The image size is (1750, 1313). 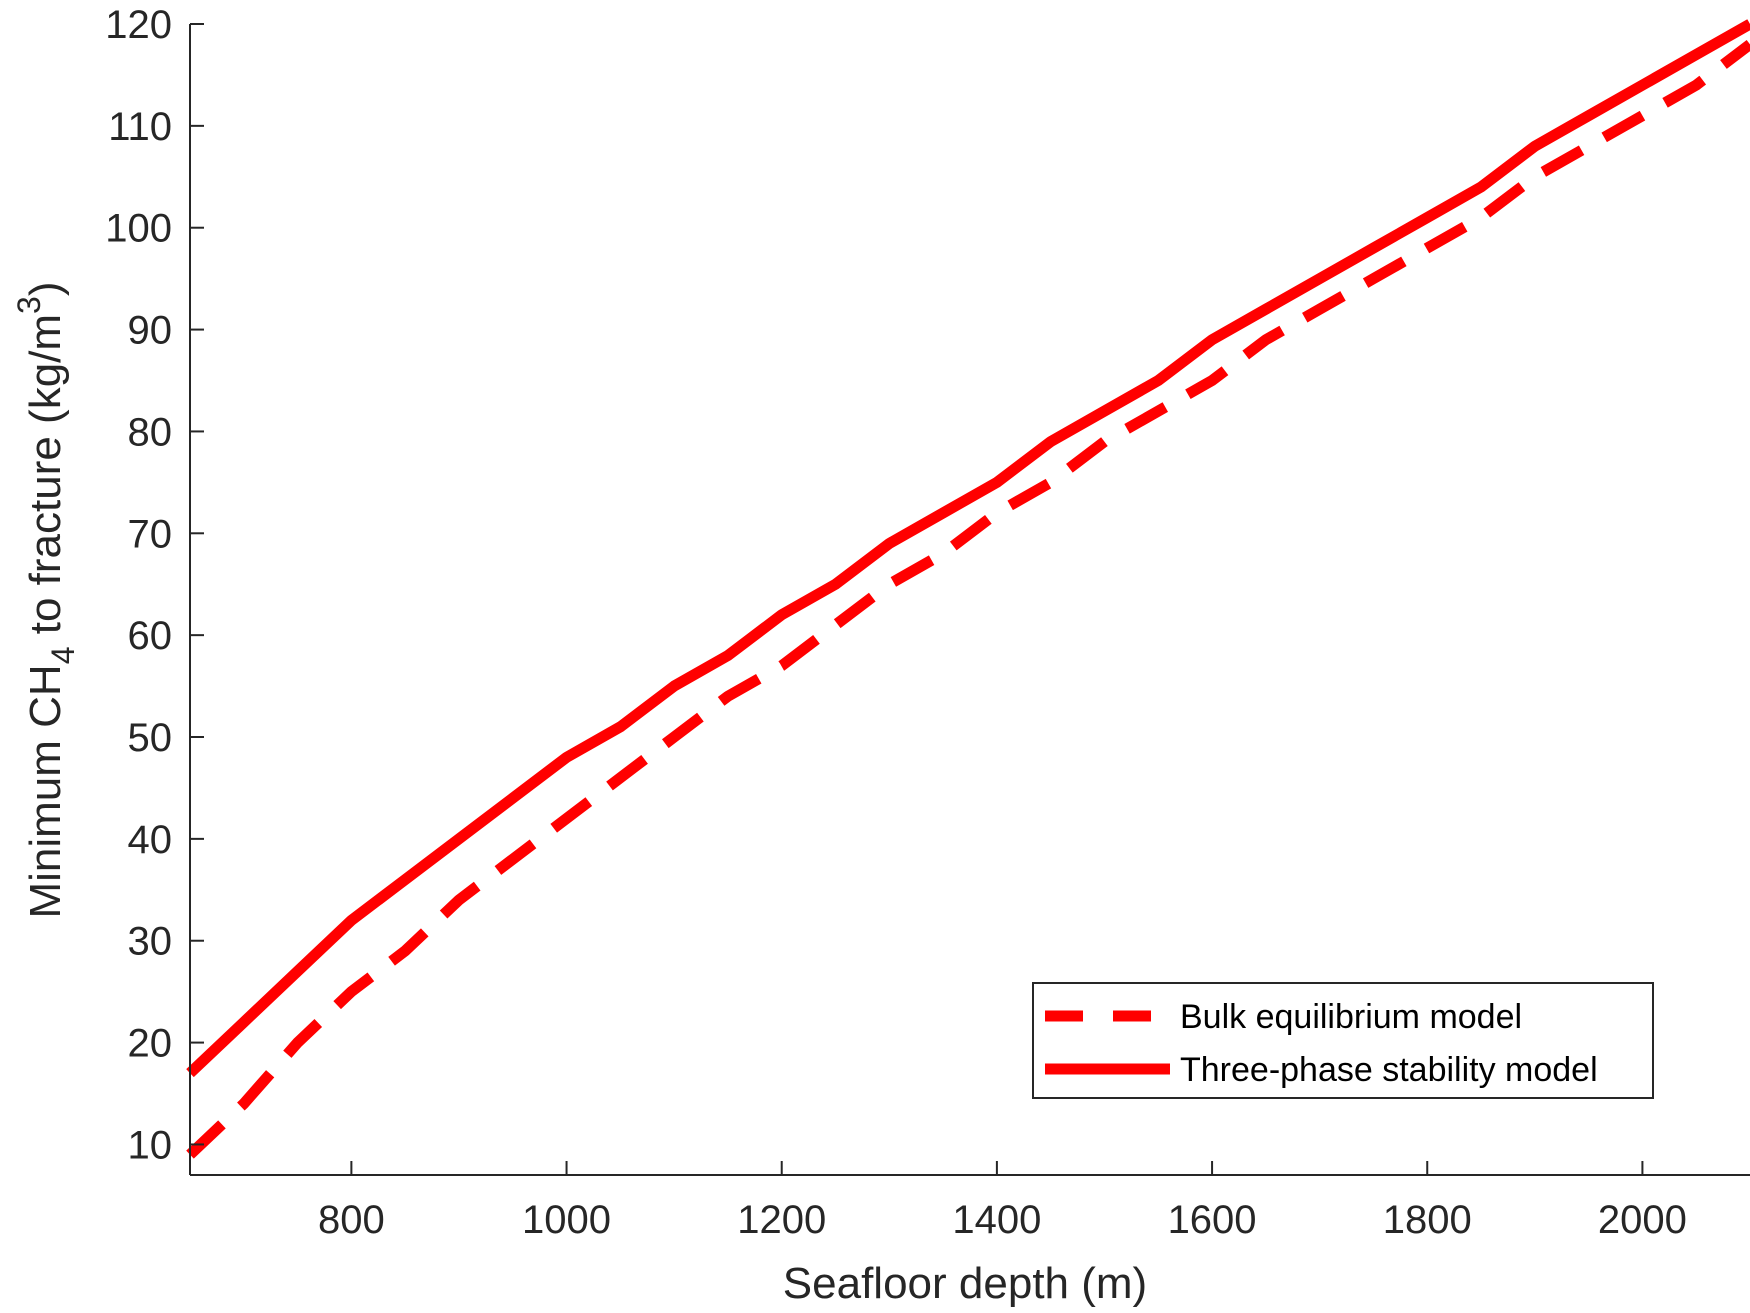 I want to click on x-tick-label-1400: 1400, so click(x=996, y=1220).